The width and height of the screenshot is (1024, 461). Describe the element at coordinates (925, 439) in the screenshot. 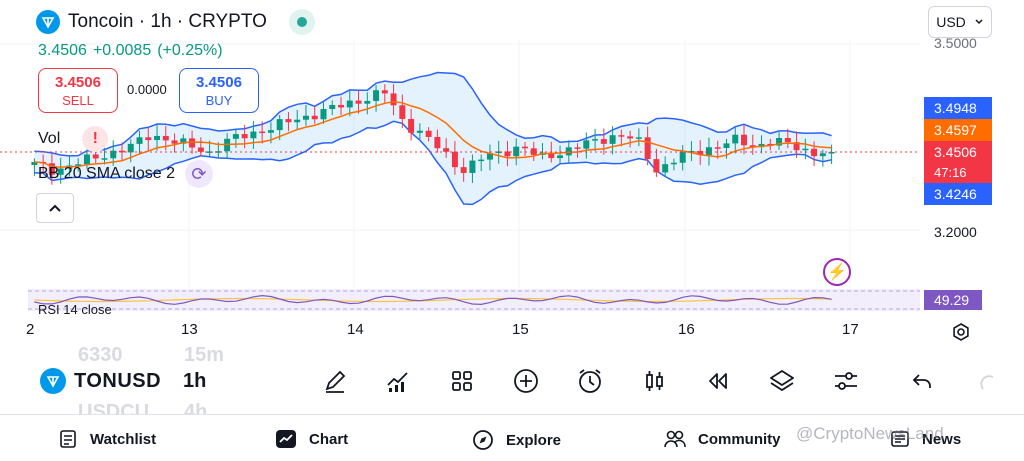

I see `nav-news: News` at that location.